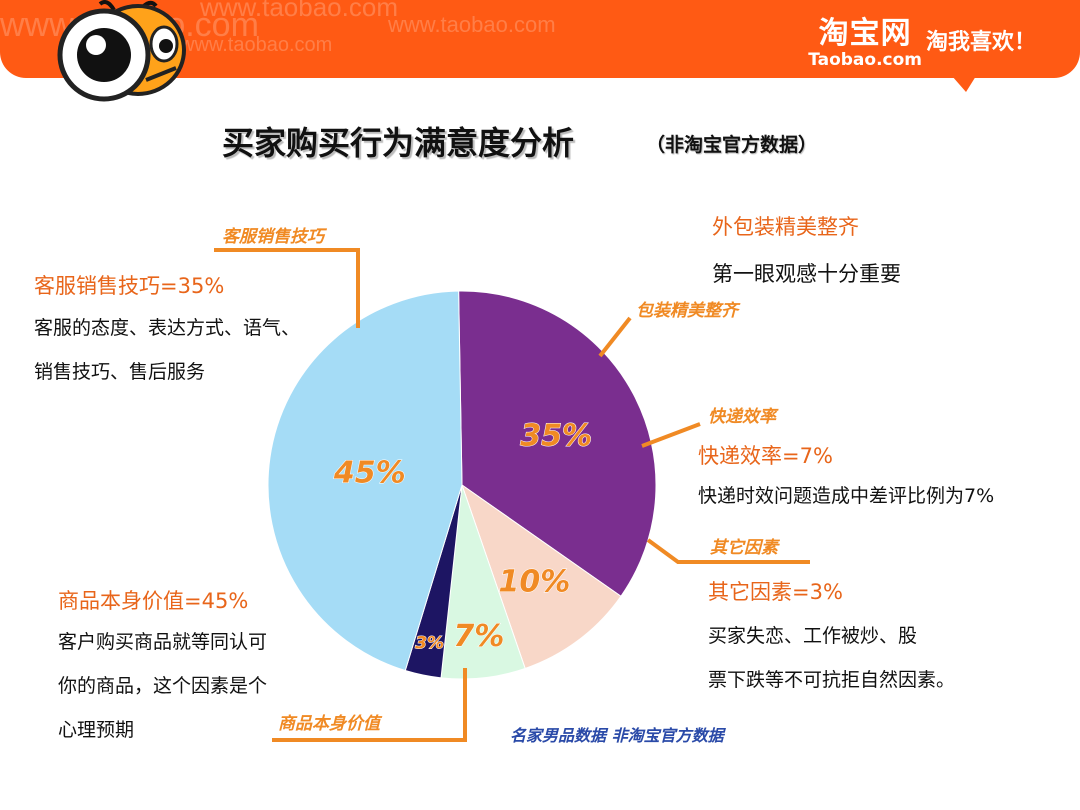 The height and width of the screenshot is (810, 1080). Describe the element at coordinates (163, 642) in the screenshot. I see `callout-product-line: 客户购买商品就等同认可` at that location.